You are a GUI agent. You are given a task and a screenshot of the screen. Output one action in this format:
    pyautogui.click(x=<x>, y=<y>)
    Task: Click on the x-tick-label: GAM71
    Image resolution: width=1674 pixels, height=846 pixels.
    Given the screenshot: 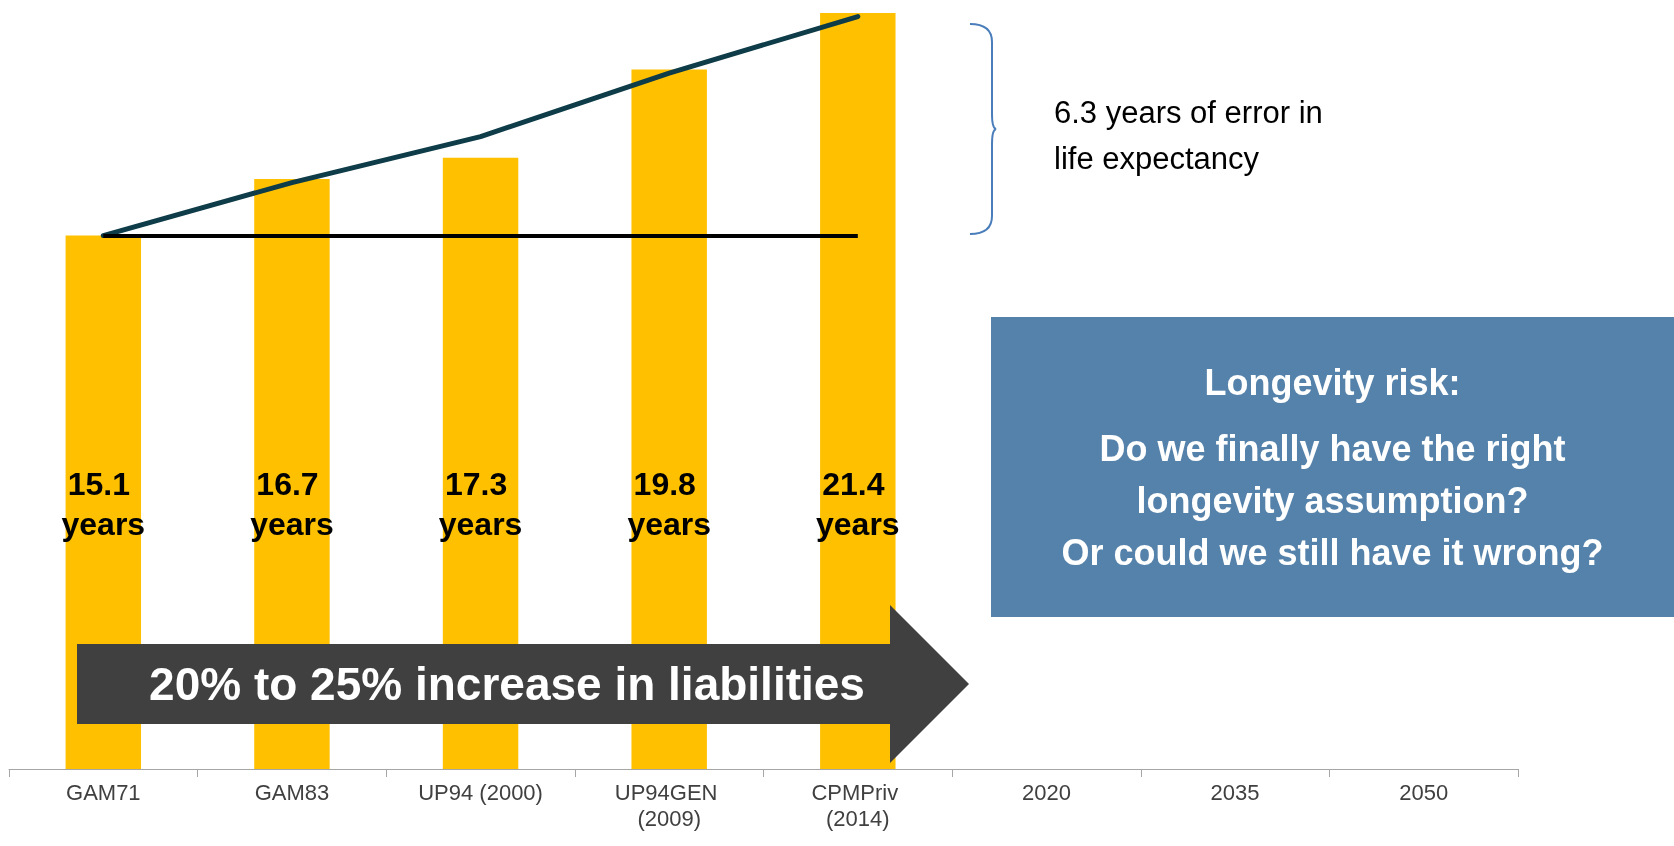 What is the action you would take?
    pyautogui.click(x=103, y=792)
    